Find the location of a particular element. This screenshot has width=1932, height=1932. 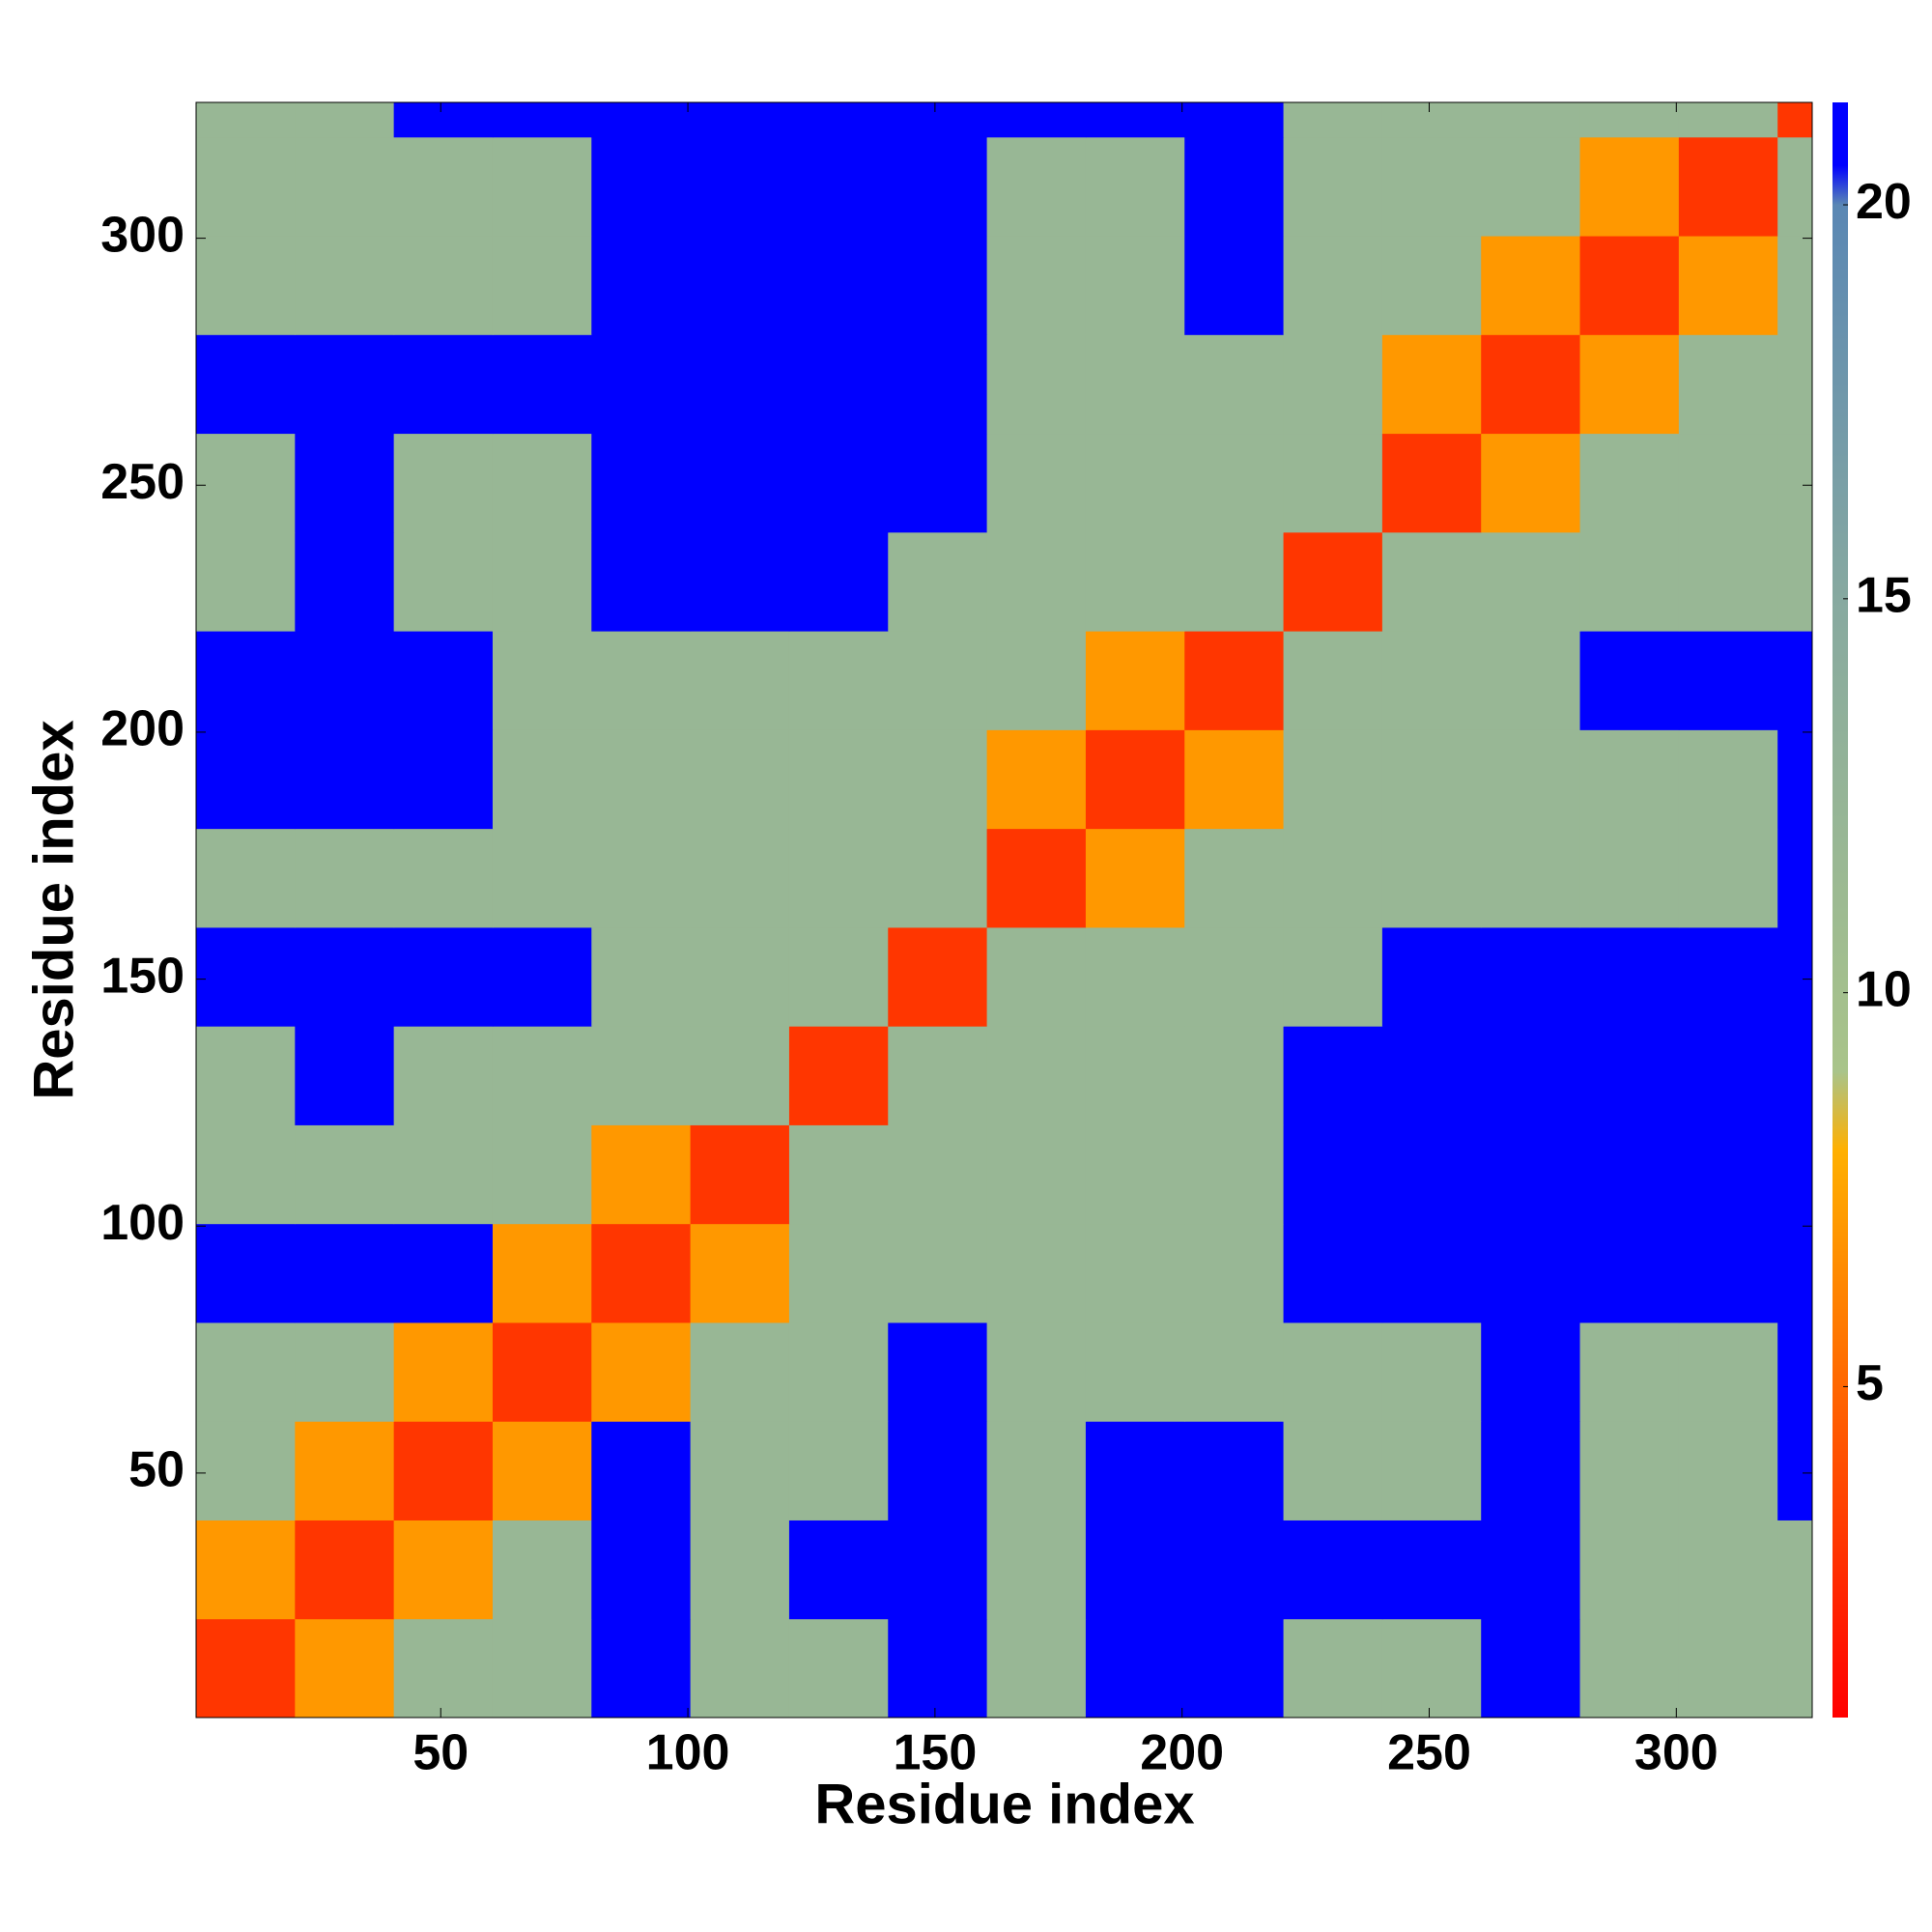

y-axis-label: Residue index is located at coordinates (53, 909).